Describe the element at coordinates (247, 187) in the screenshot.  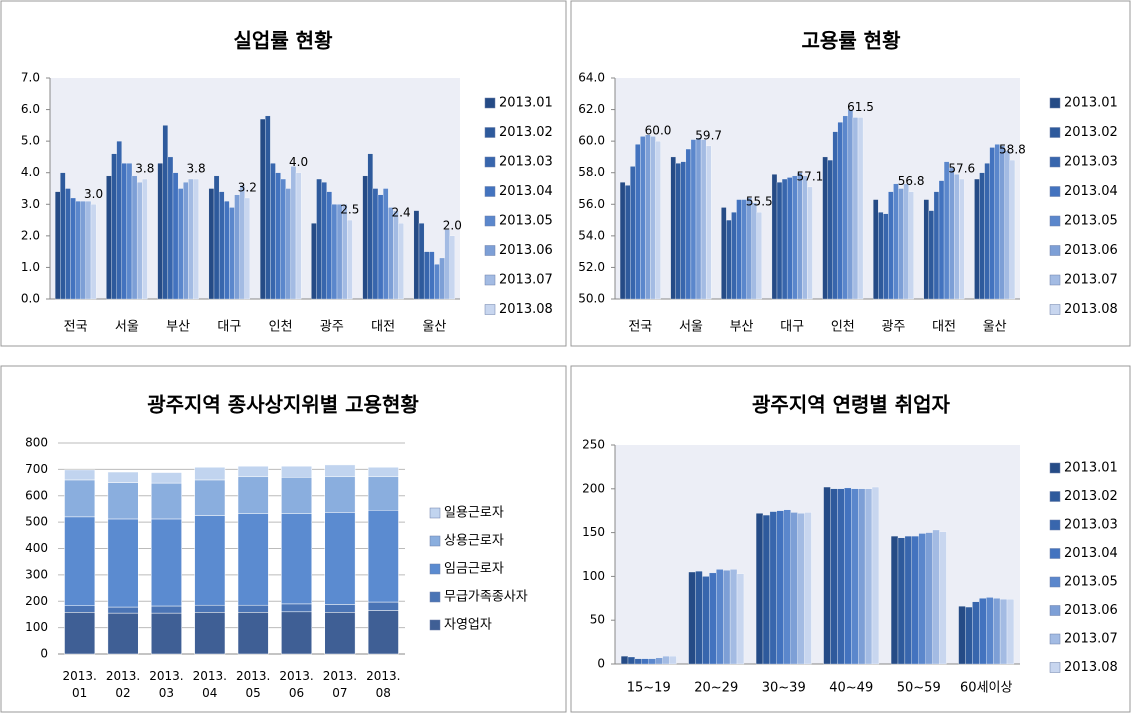
I see `data-label: 3.2` at that location.